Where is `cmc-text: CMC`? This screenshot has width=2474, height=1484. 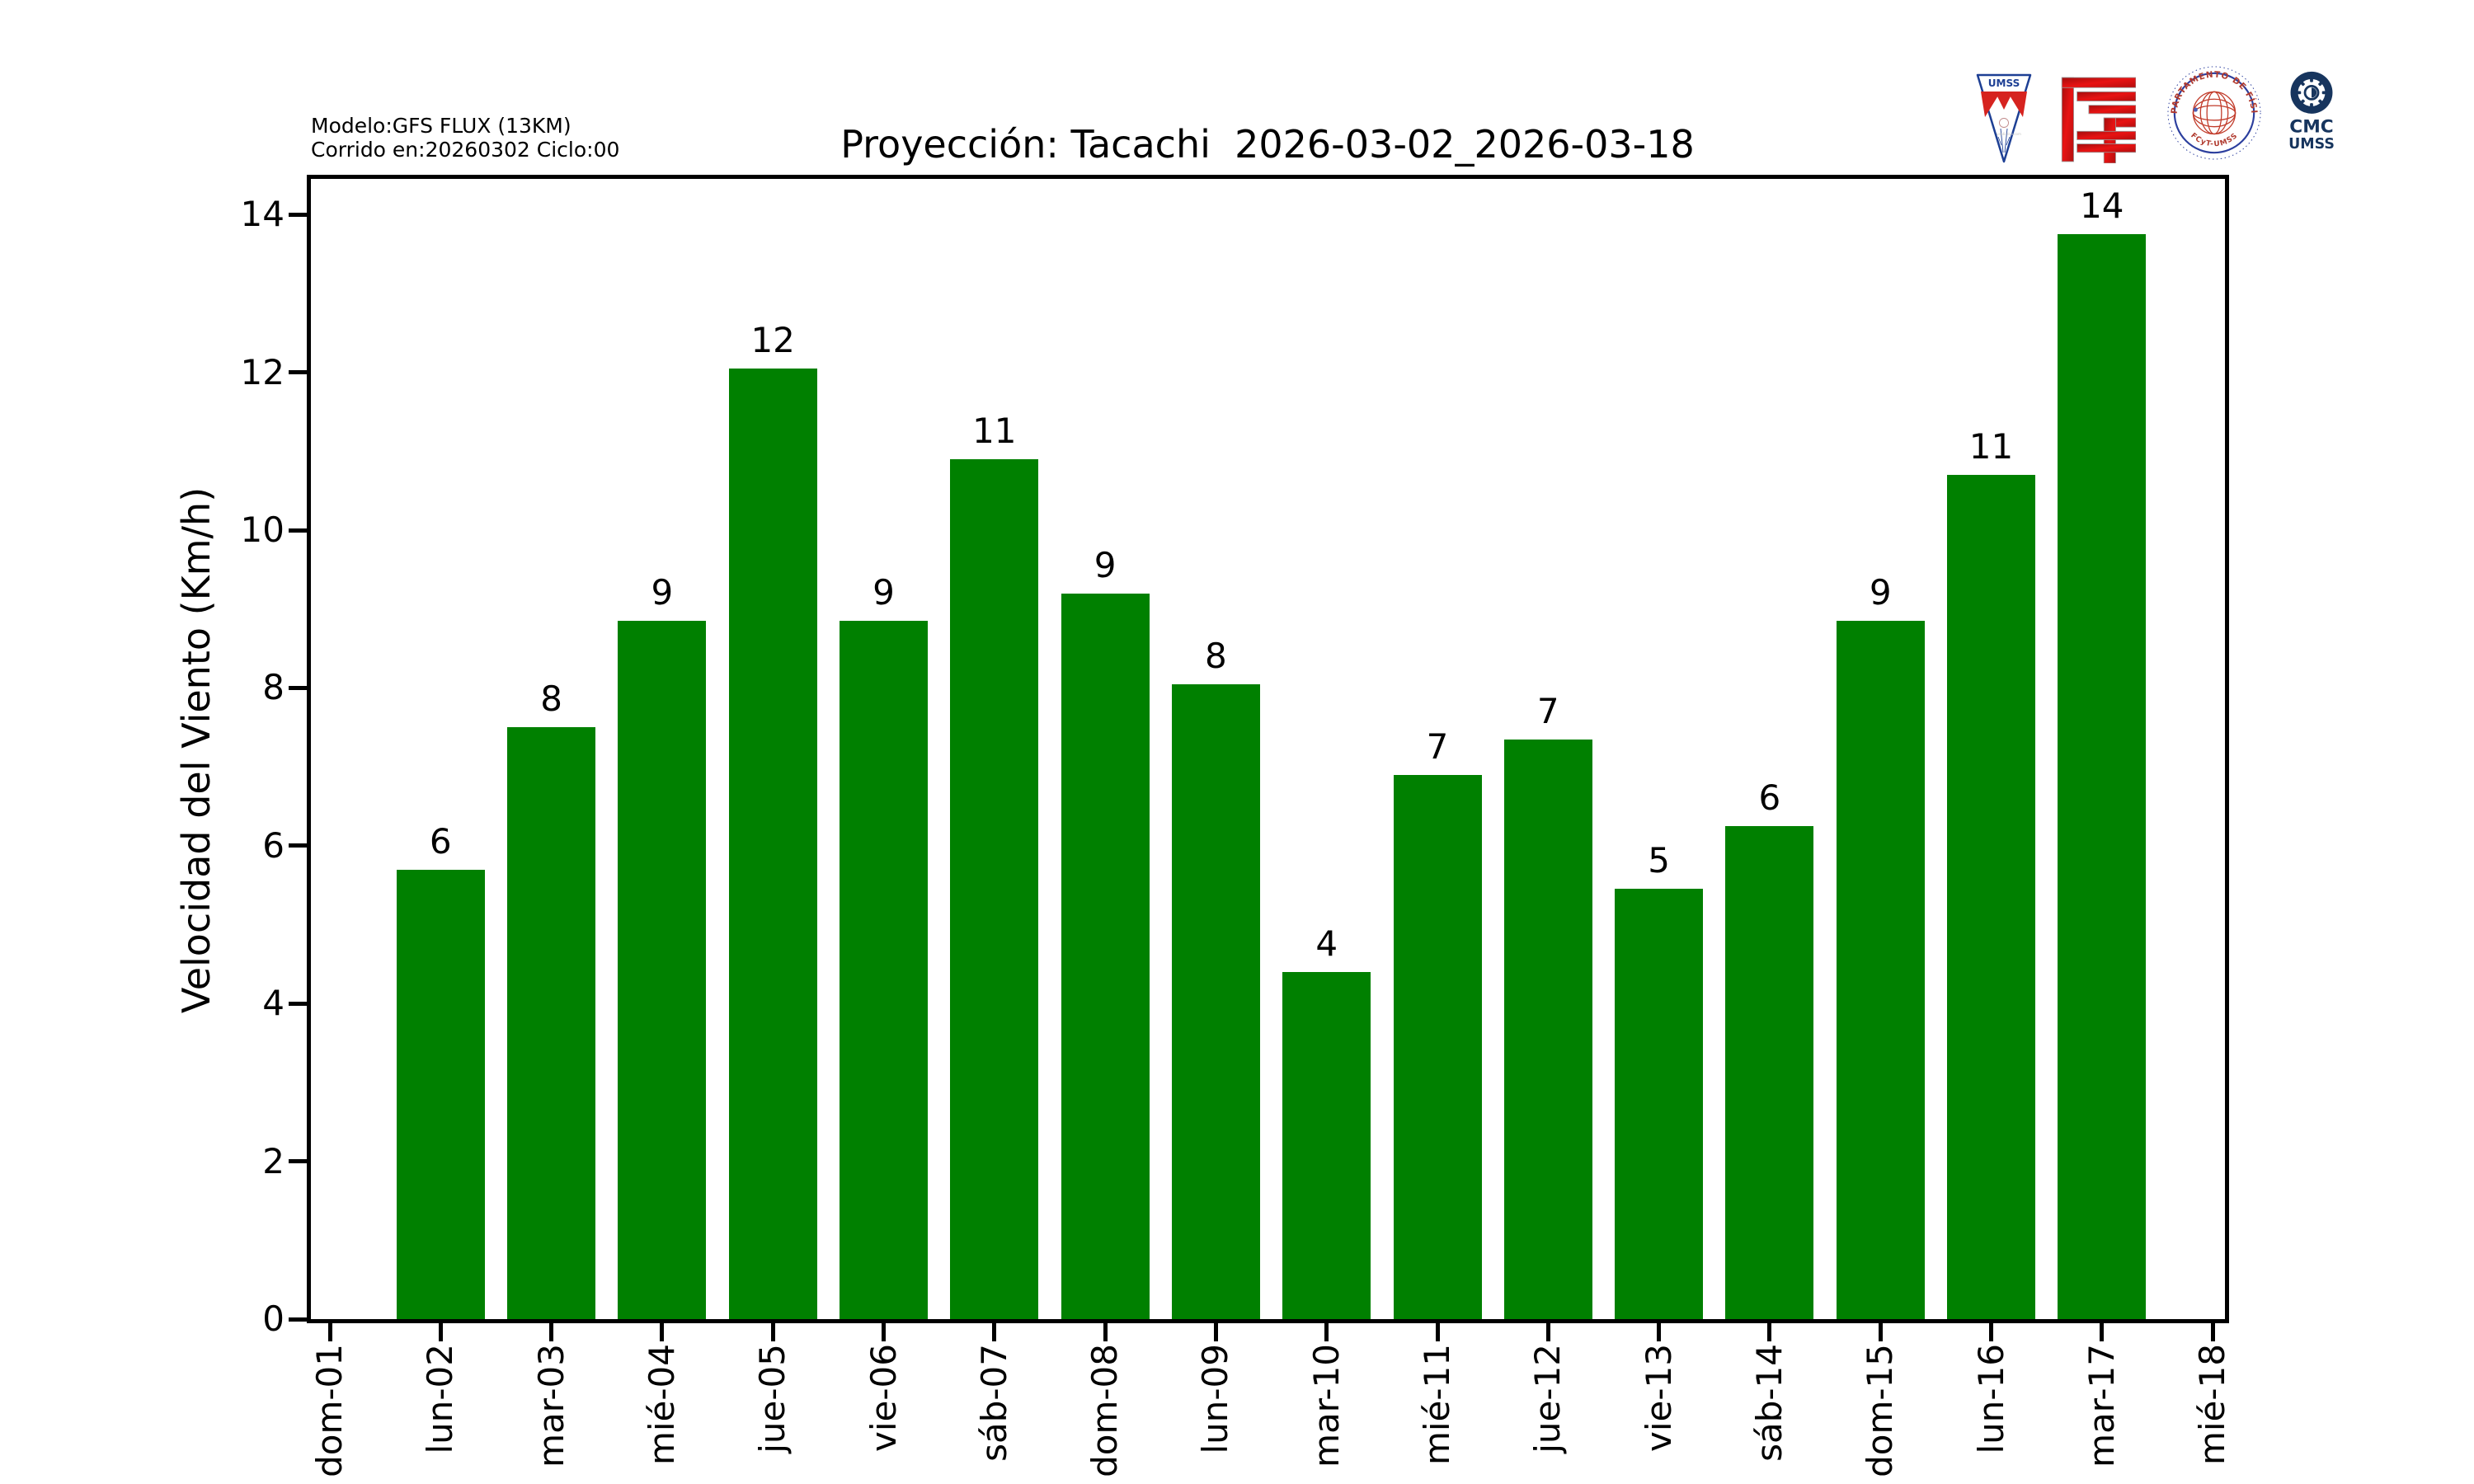 cmc-text: CMC is located at coordinates (2311, 127).